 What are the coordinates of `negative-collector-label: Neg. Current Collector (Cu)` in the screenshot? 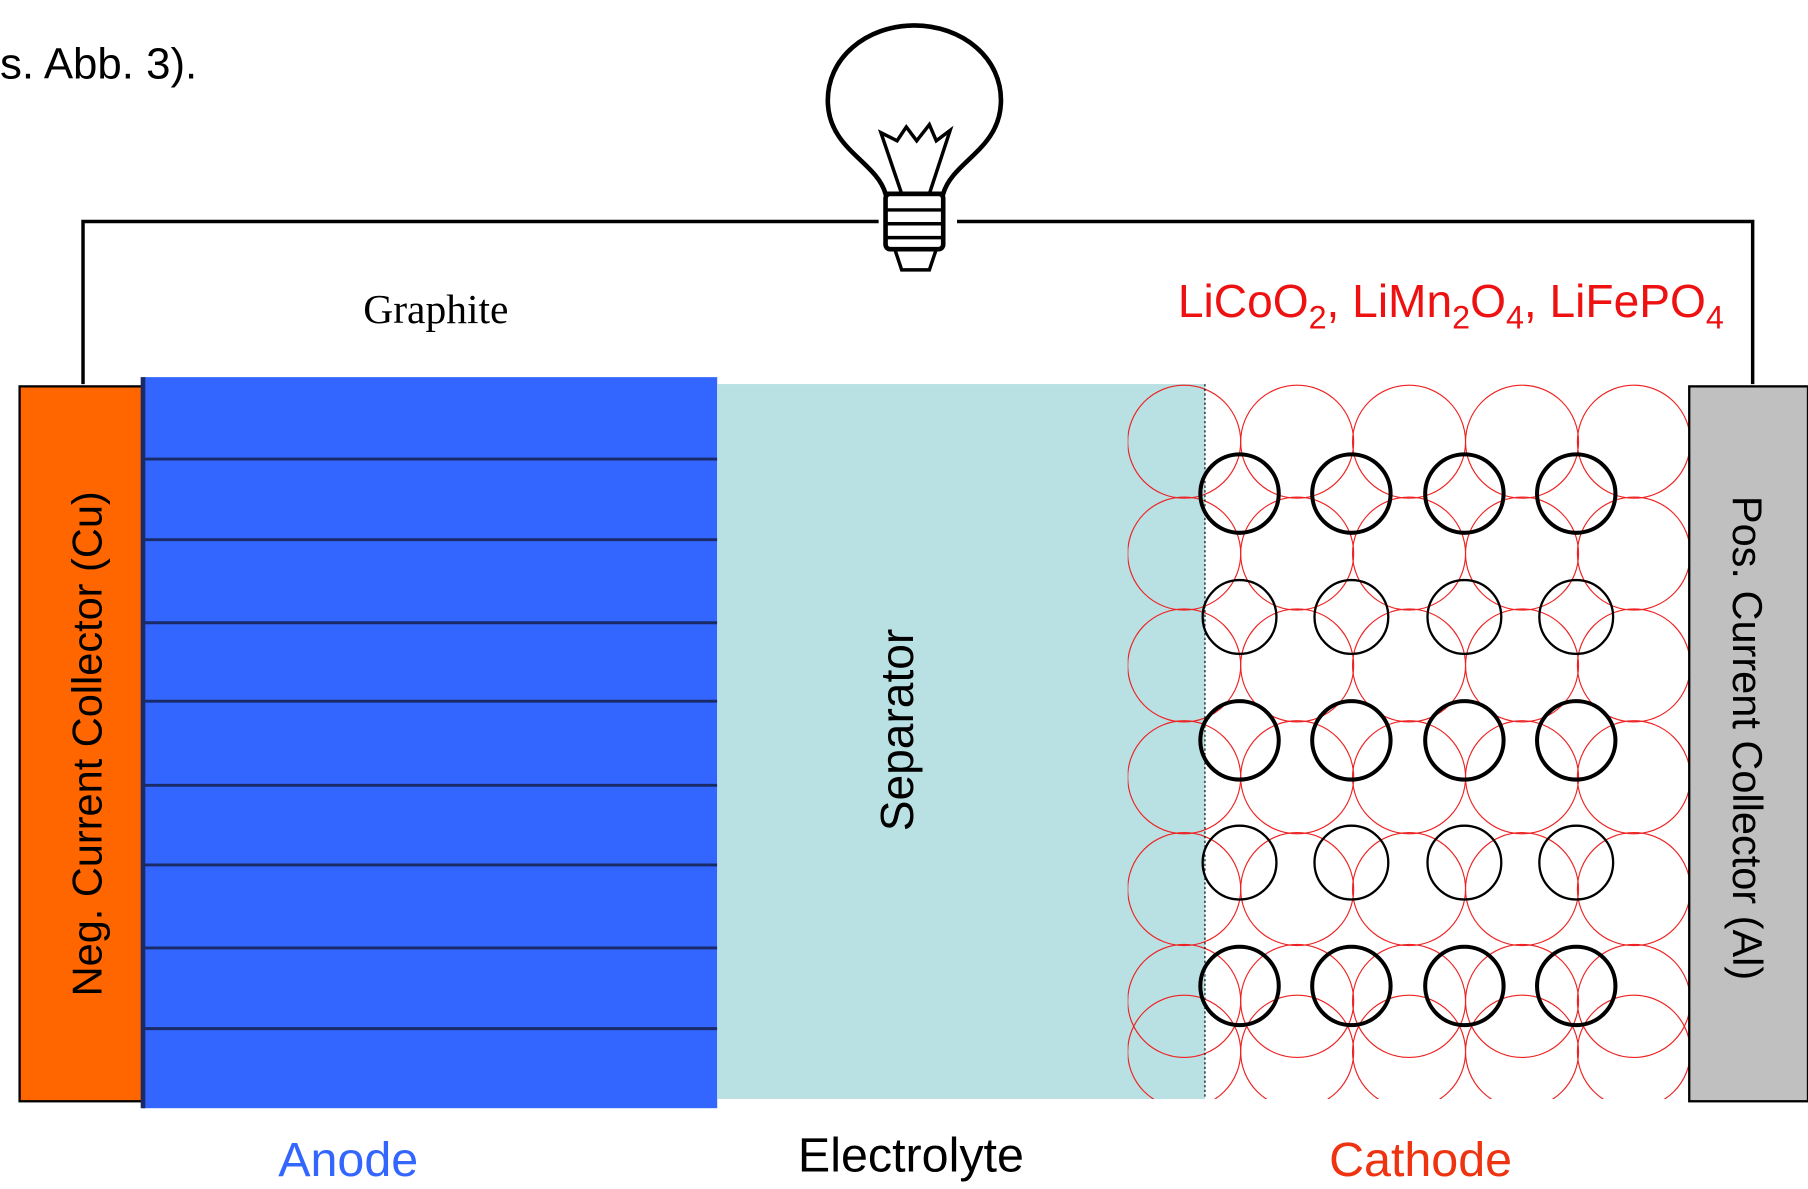 It's located at (86, 743).